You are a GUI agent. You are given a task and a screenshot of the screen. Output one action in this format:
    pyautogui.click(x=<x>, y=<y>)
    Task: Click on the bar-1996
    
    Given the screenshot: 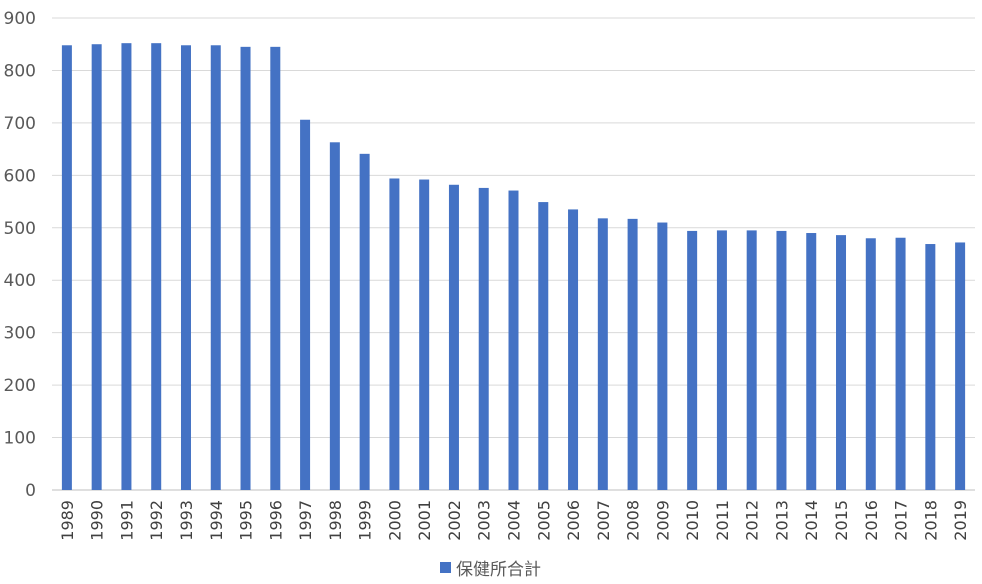 What is the action you would take?
    pyautogui.click(x=275, y=268)
    